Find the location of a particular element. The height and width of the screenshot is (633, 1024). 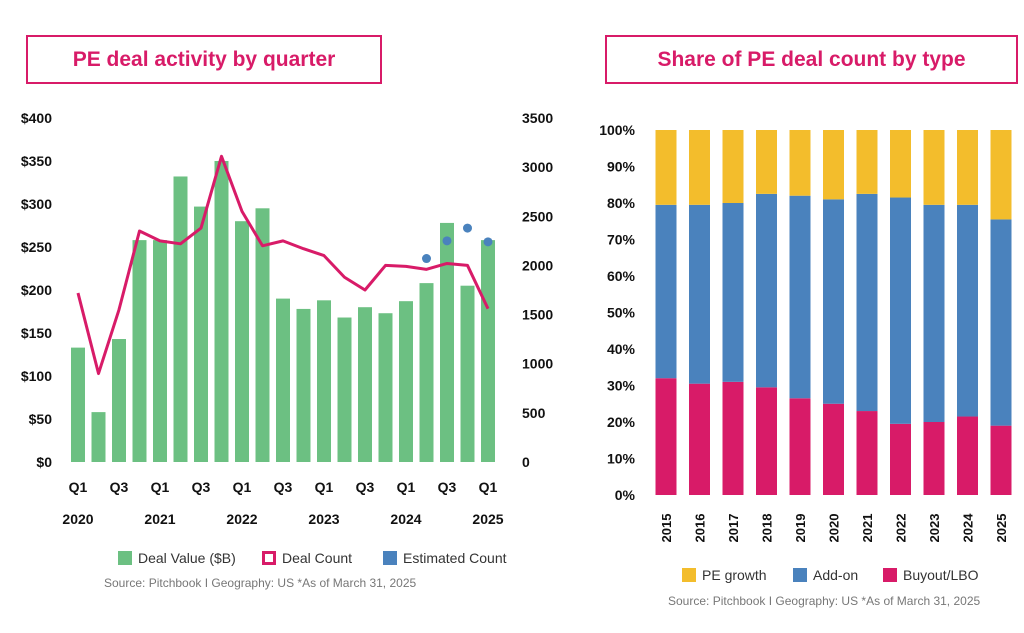

x-year-label: 2021 is located at coordinates (159, 519).